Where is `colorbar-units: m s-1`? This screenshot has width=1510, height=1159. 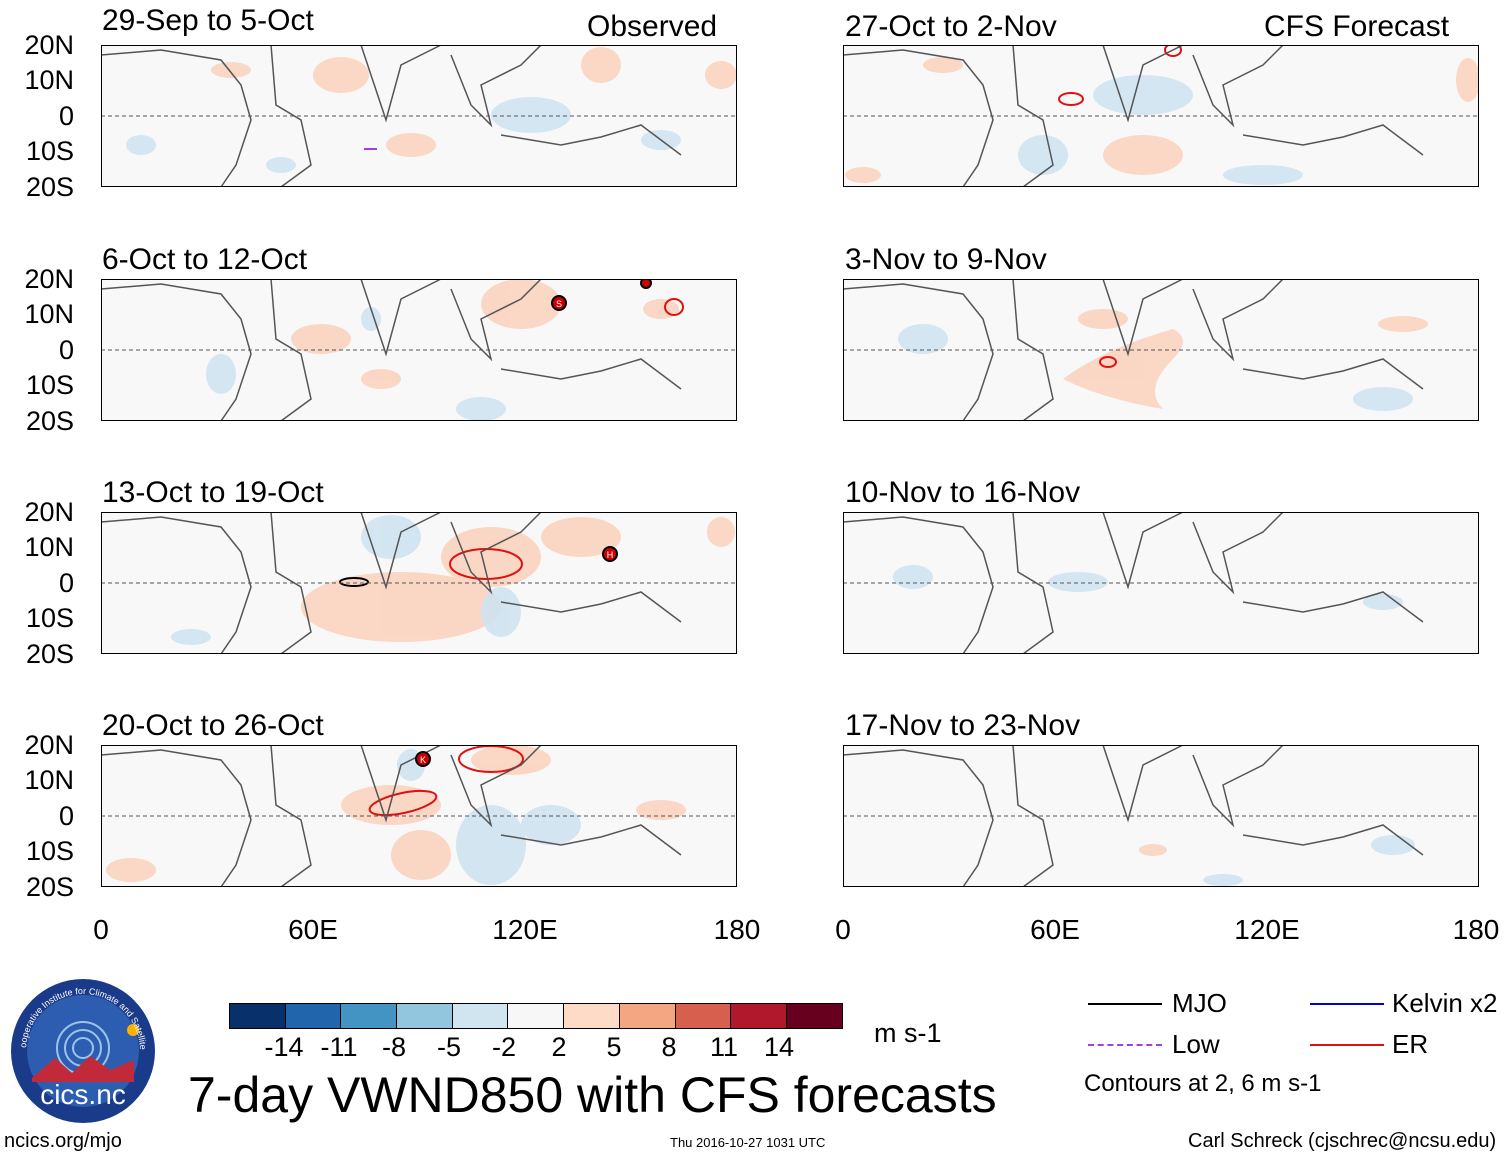 colorbar-units: m s-1 is located at coordinates (908, 1033).